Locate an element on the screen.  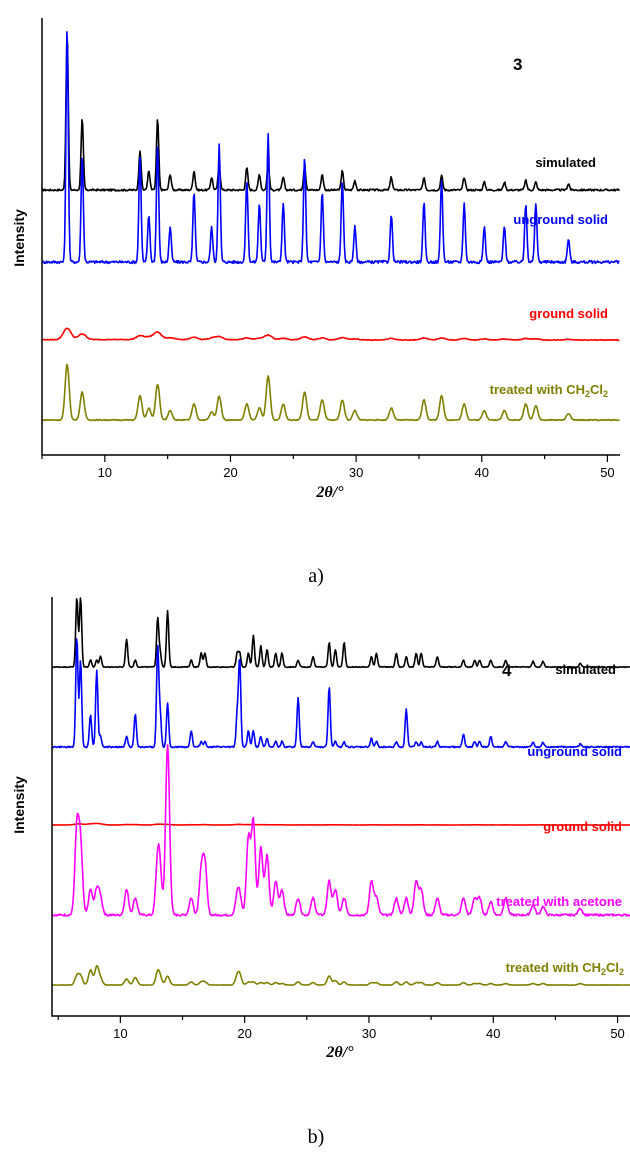
panel-b-series-label: unground solid is located at coordinates (574, 751).